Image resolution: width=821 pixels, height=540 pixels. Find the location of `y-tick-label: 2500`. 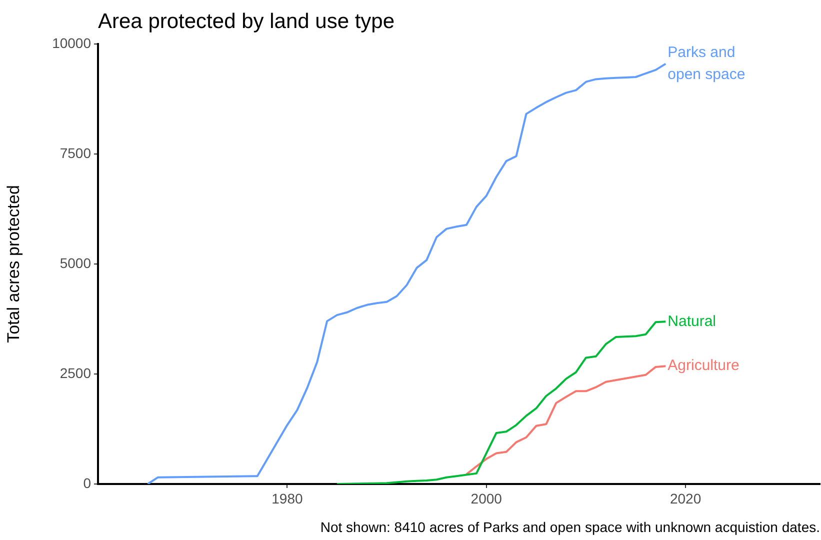

y-tick-label: 2500 is located at coordinates (76, 372).